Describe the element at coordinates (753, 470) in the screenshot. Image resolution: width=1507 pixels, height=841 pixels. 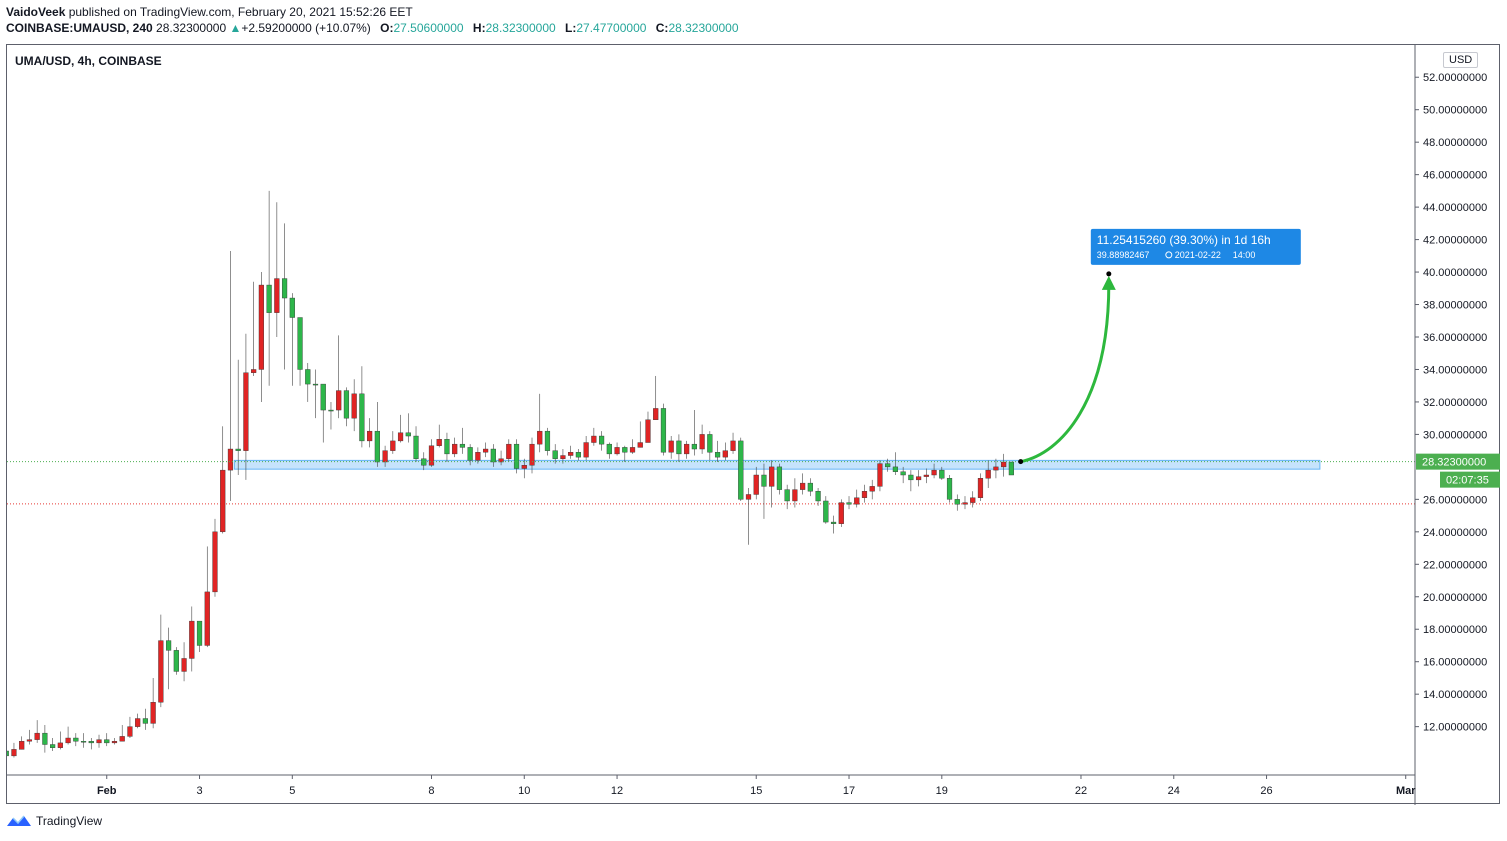
I see `last-price-line-group: 28.32300000 02:07:35` at that location.